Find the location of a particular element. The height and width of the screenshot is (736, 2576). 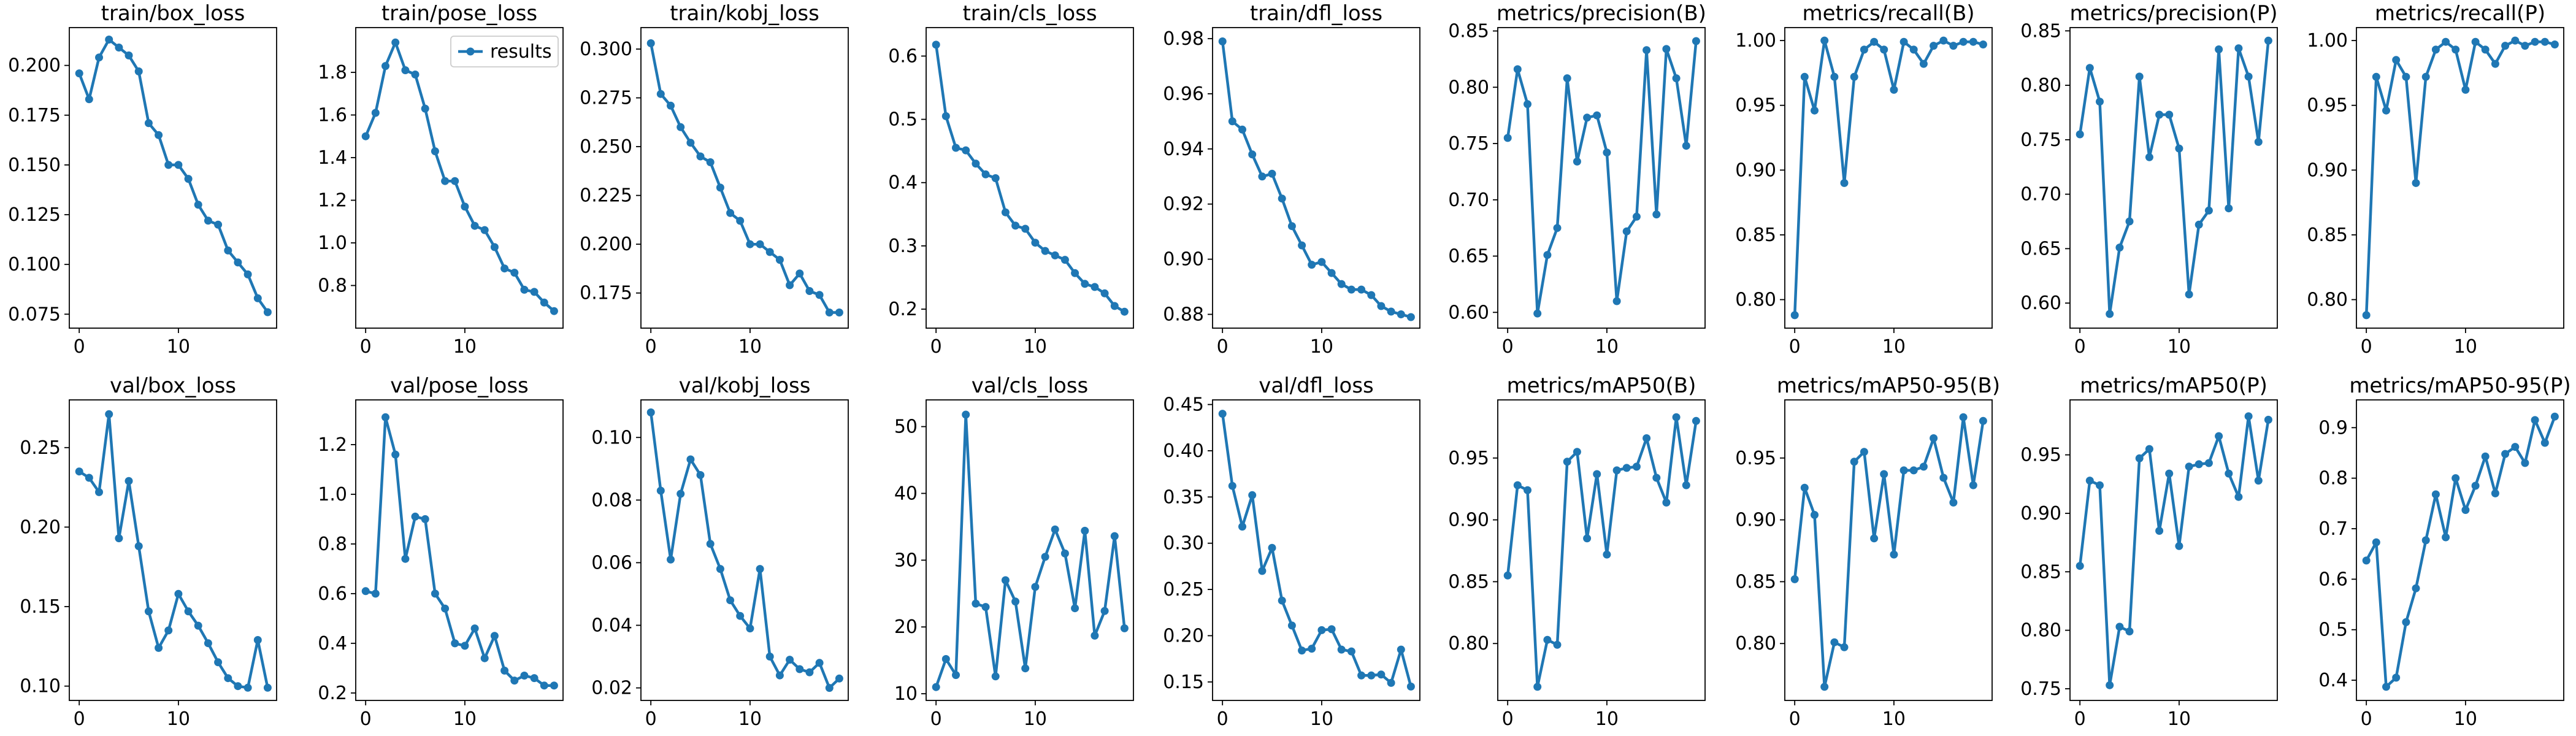

y-tick-label: 20 is located at coordinates (906, 627).